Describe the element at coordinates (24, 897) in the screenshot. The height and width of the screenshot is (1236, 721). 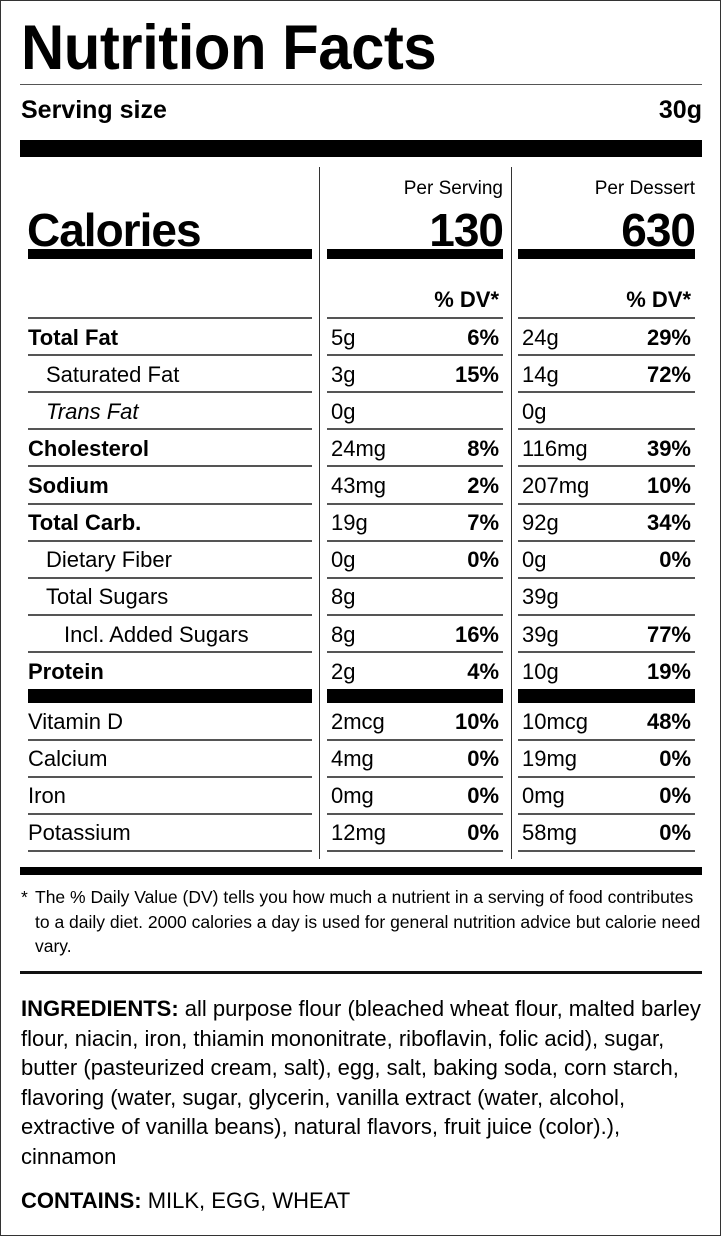
I see `footnote-marker: *` at that location.